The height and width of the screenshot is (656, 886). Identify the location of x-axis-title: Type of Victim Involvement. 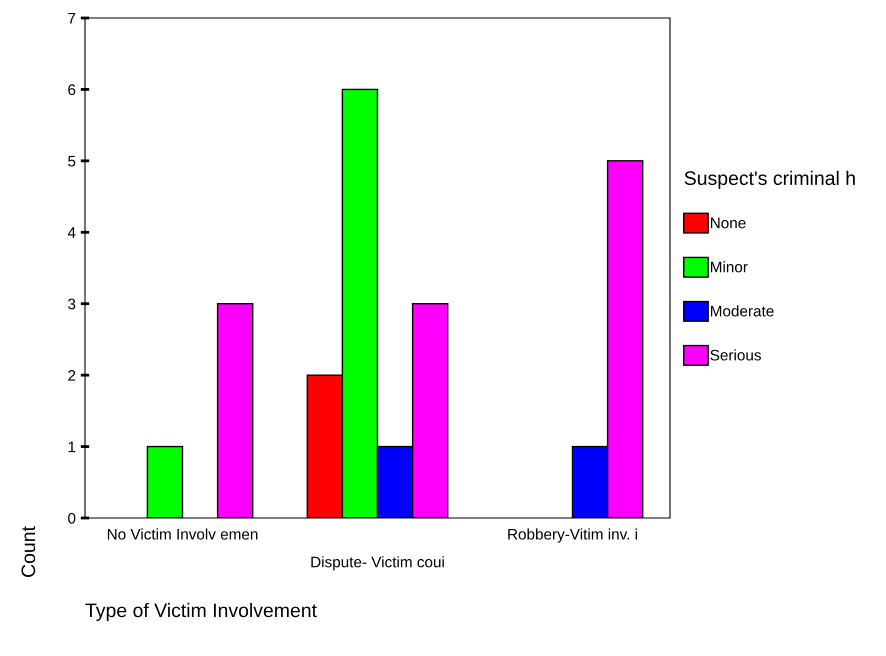
(201, 612).